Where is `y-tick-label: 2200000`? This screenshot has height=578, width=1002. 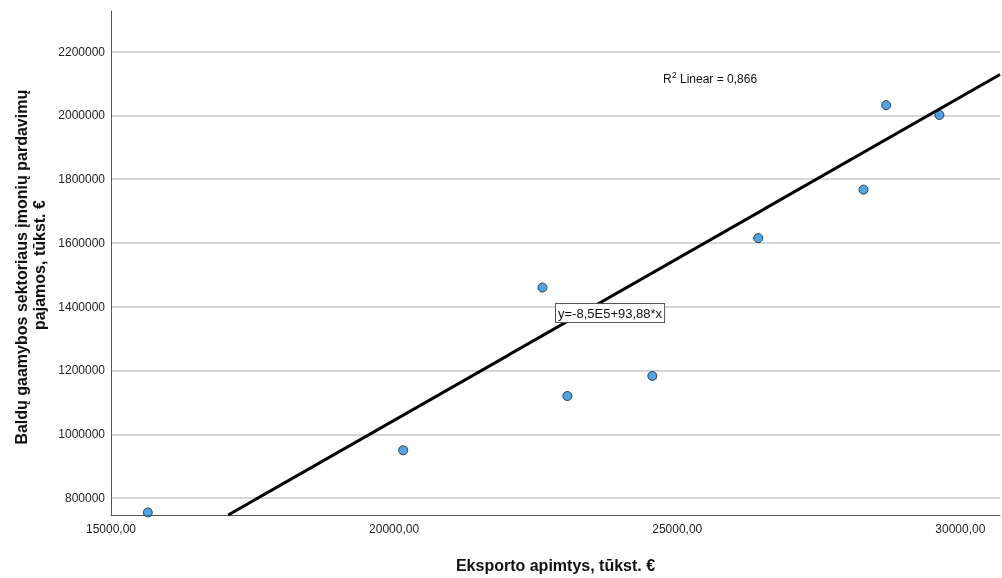 y-tick-label: 2200000 is located at coordinates (82, 51).